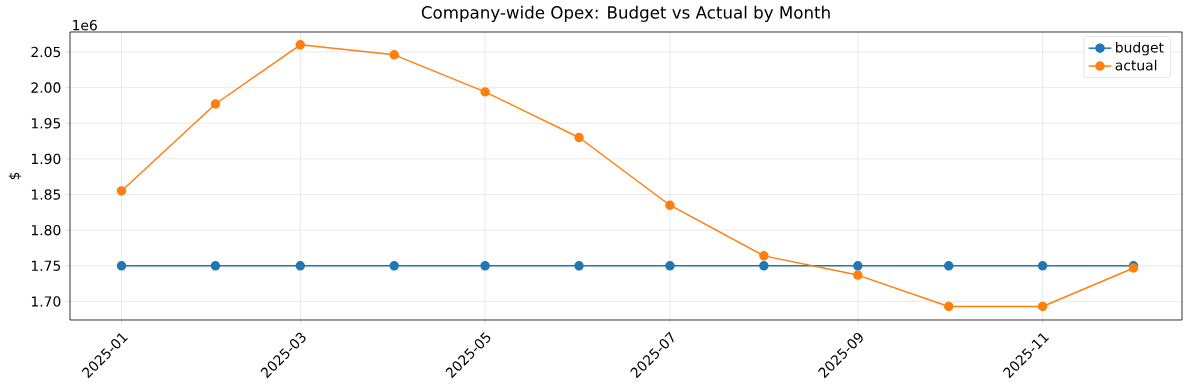  What do you see at coordinates (46, 123) in the screenshot?
I see `y-tick-label: 1.95` at bounding box center [46, 123].